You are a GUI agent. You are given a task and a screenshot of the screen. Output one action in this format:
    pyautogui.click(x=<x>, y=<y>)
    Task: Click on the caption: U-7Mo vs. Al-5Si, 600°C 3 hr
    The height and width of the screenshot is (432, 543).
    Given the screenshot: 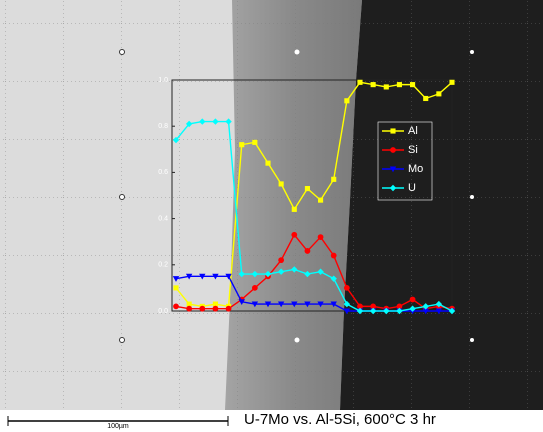 What is the action you would take?
    pyautogui.click(x=340, y=419)
    